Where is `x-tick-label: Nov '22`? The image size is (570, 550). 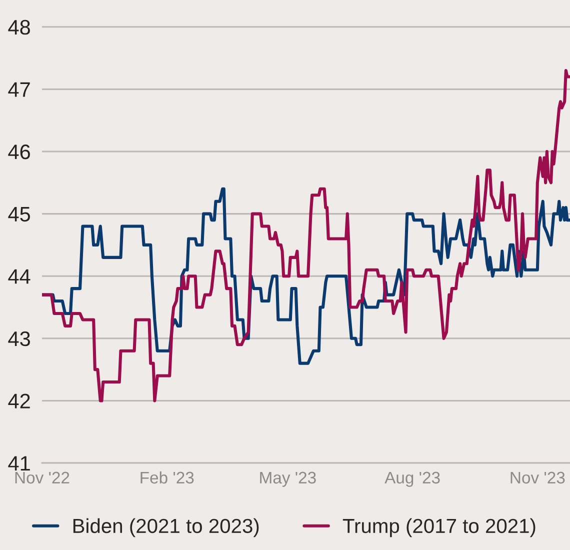
x-tick-label: Nov '22 is located at coordinates (42, 478).